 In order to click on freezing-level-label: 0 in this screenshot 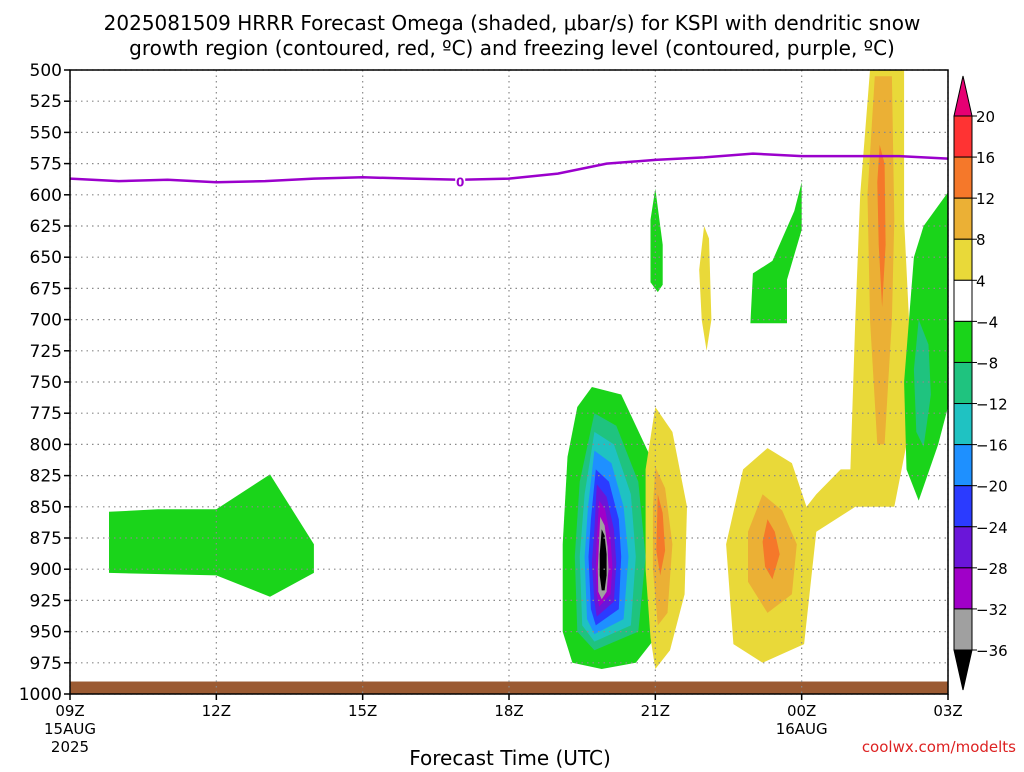, I will do `click(460, 183)`.